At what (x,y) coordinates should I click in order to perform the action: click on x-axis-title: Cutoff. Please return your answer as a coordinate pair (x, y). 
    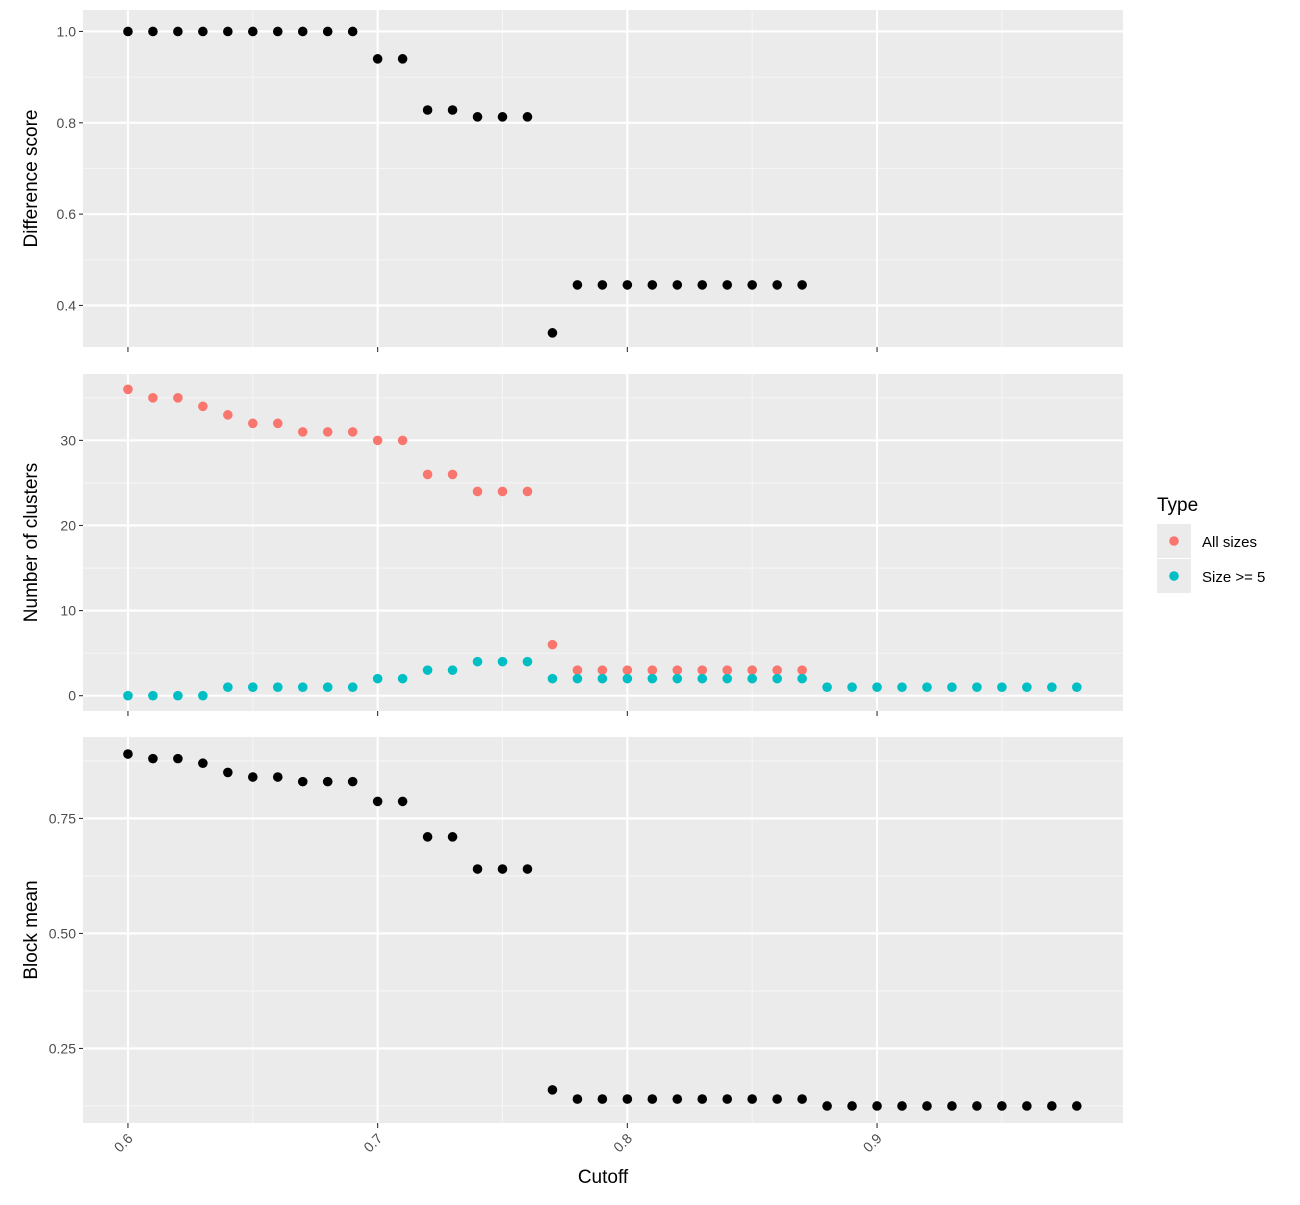
    Looking at the image, I should click on (603, 1177).